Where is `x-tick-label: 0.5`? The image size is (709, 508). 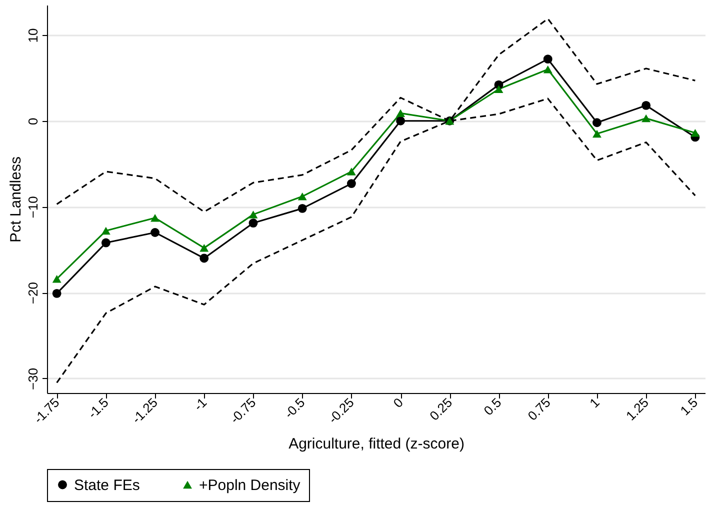 x-tick-label: 0.5 is located at coordinates (492, 406).